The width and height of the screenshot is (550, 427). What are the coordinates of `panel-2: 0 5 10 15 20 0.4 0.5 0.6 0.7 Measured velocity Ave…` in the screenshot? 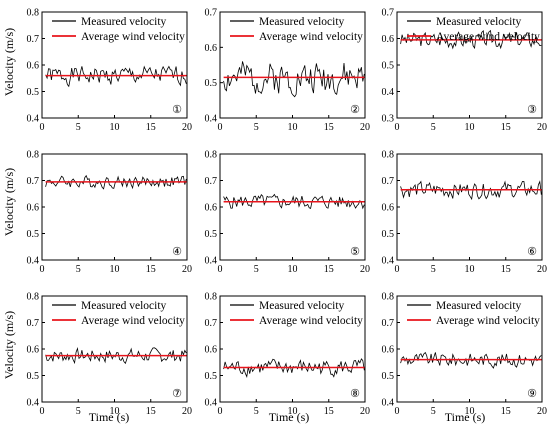 It's located at (288, 71).